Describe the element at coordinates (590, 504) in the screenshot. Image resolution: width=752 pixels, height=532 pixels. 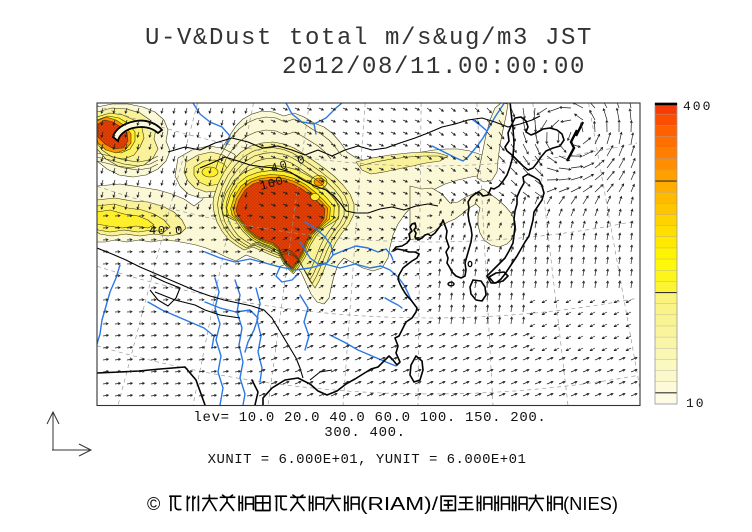
I see `svg-text: (NIES)` at that location.